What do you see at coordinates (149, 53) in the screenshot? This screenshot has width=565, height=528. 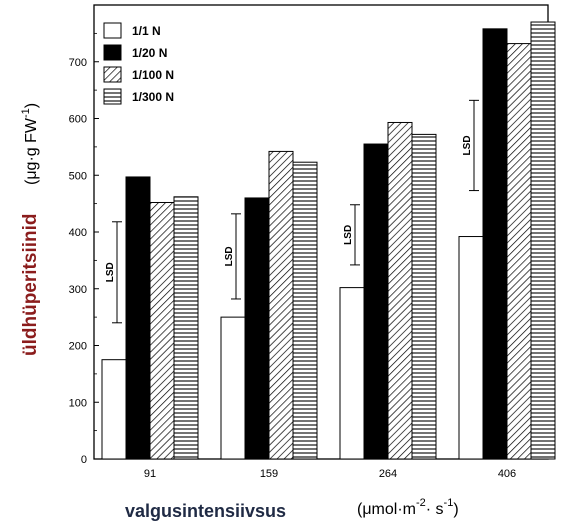 I see `legend-label: 1/20 N` at bounding box center [149, 53].